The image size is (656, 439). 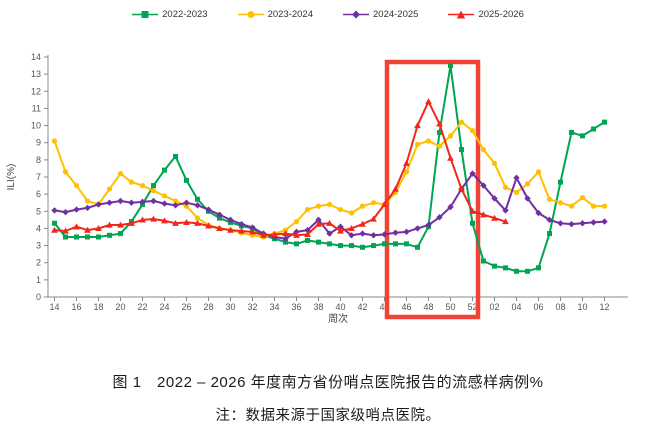 What do you see at coordinates (296, 307) in the screenshot?
I see `x-tick-label: 36` at bounding box center [296, 307].